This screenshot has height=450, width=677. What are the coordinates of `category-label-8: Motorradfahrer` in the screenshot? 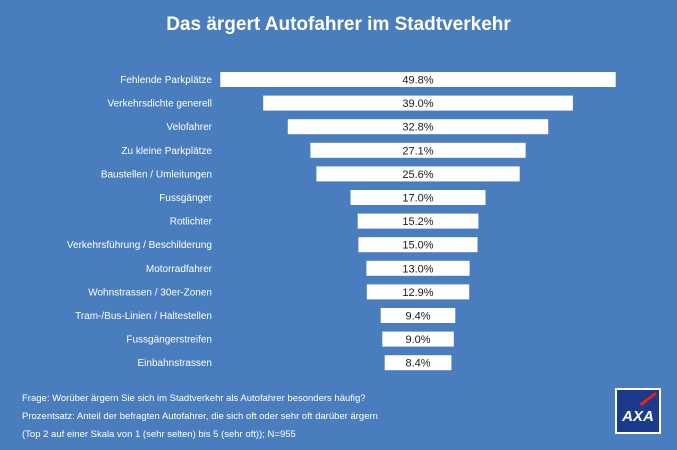 It's located at (179, 269).